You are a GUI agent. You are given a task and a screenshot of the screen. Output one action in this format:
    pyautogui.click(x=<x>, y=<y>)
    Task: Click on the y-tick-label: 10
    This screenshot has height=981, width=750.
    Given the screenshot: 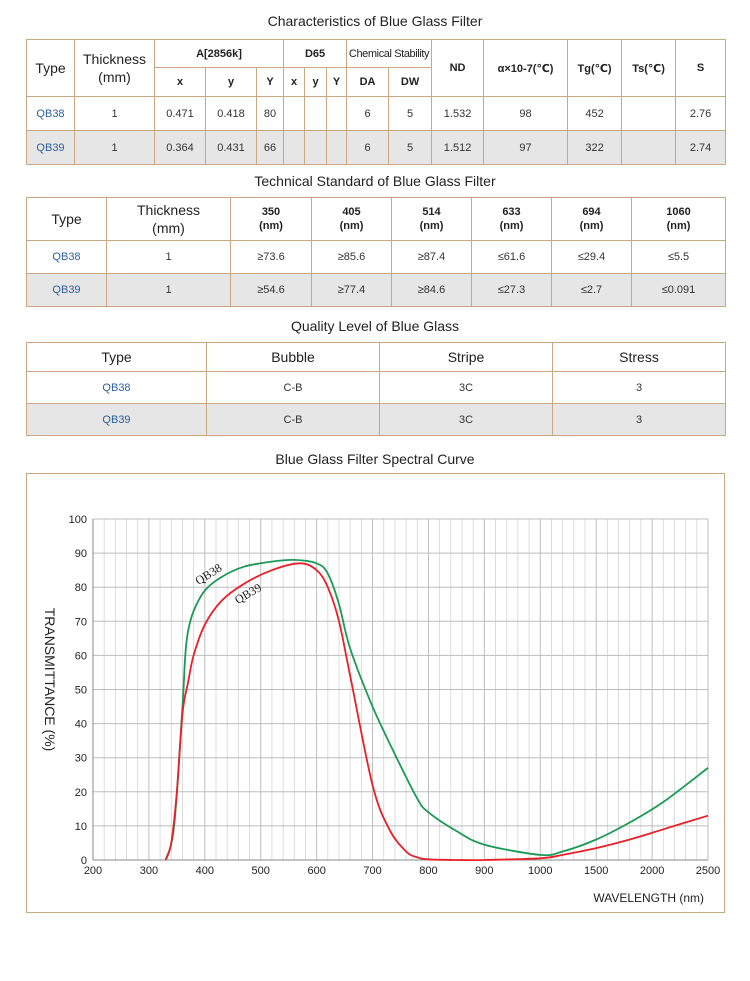 What is the action you would take?
    pyautogui.click(x=81, y=827)
    